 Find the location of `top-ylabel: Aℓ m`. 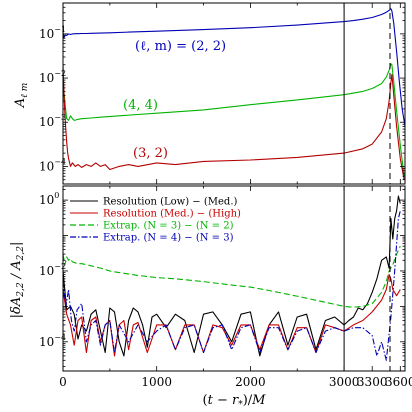

top-ylabel: Aℓ m is located at coordinates (21, 96).